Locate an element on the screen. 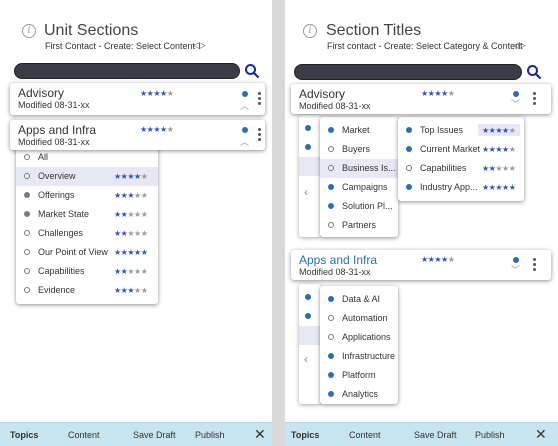 The height and width of the screenshot is (446, 558). list-item: All is located at coordinates (87, 157).